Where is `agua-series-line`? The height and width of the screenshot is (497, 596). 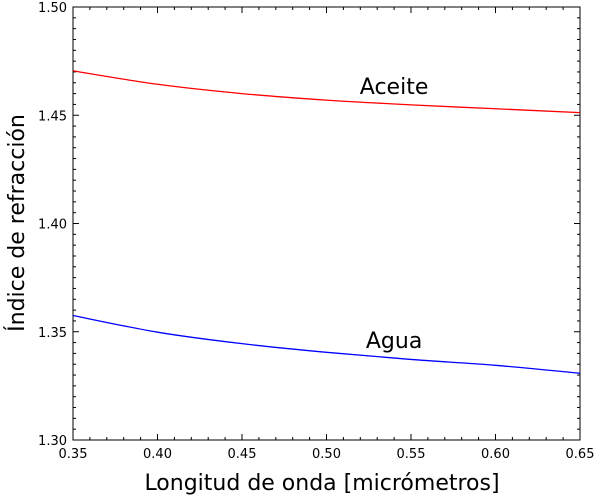
agua-series-line is located at coordinates (326, 344).